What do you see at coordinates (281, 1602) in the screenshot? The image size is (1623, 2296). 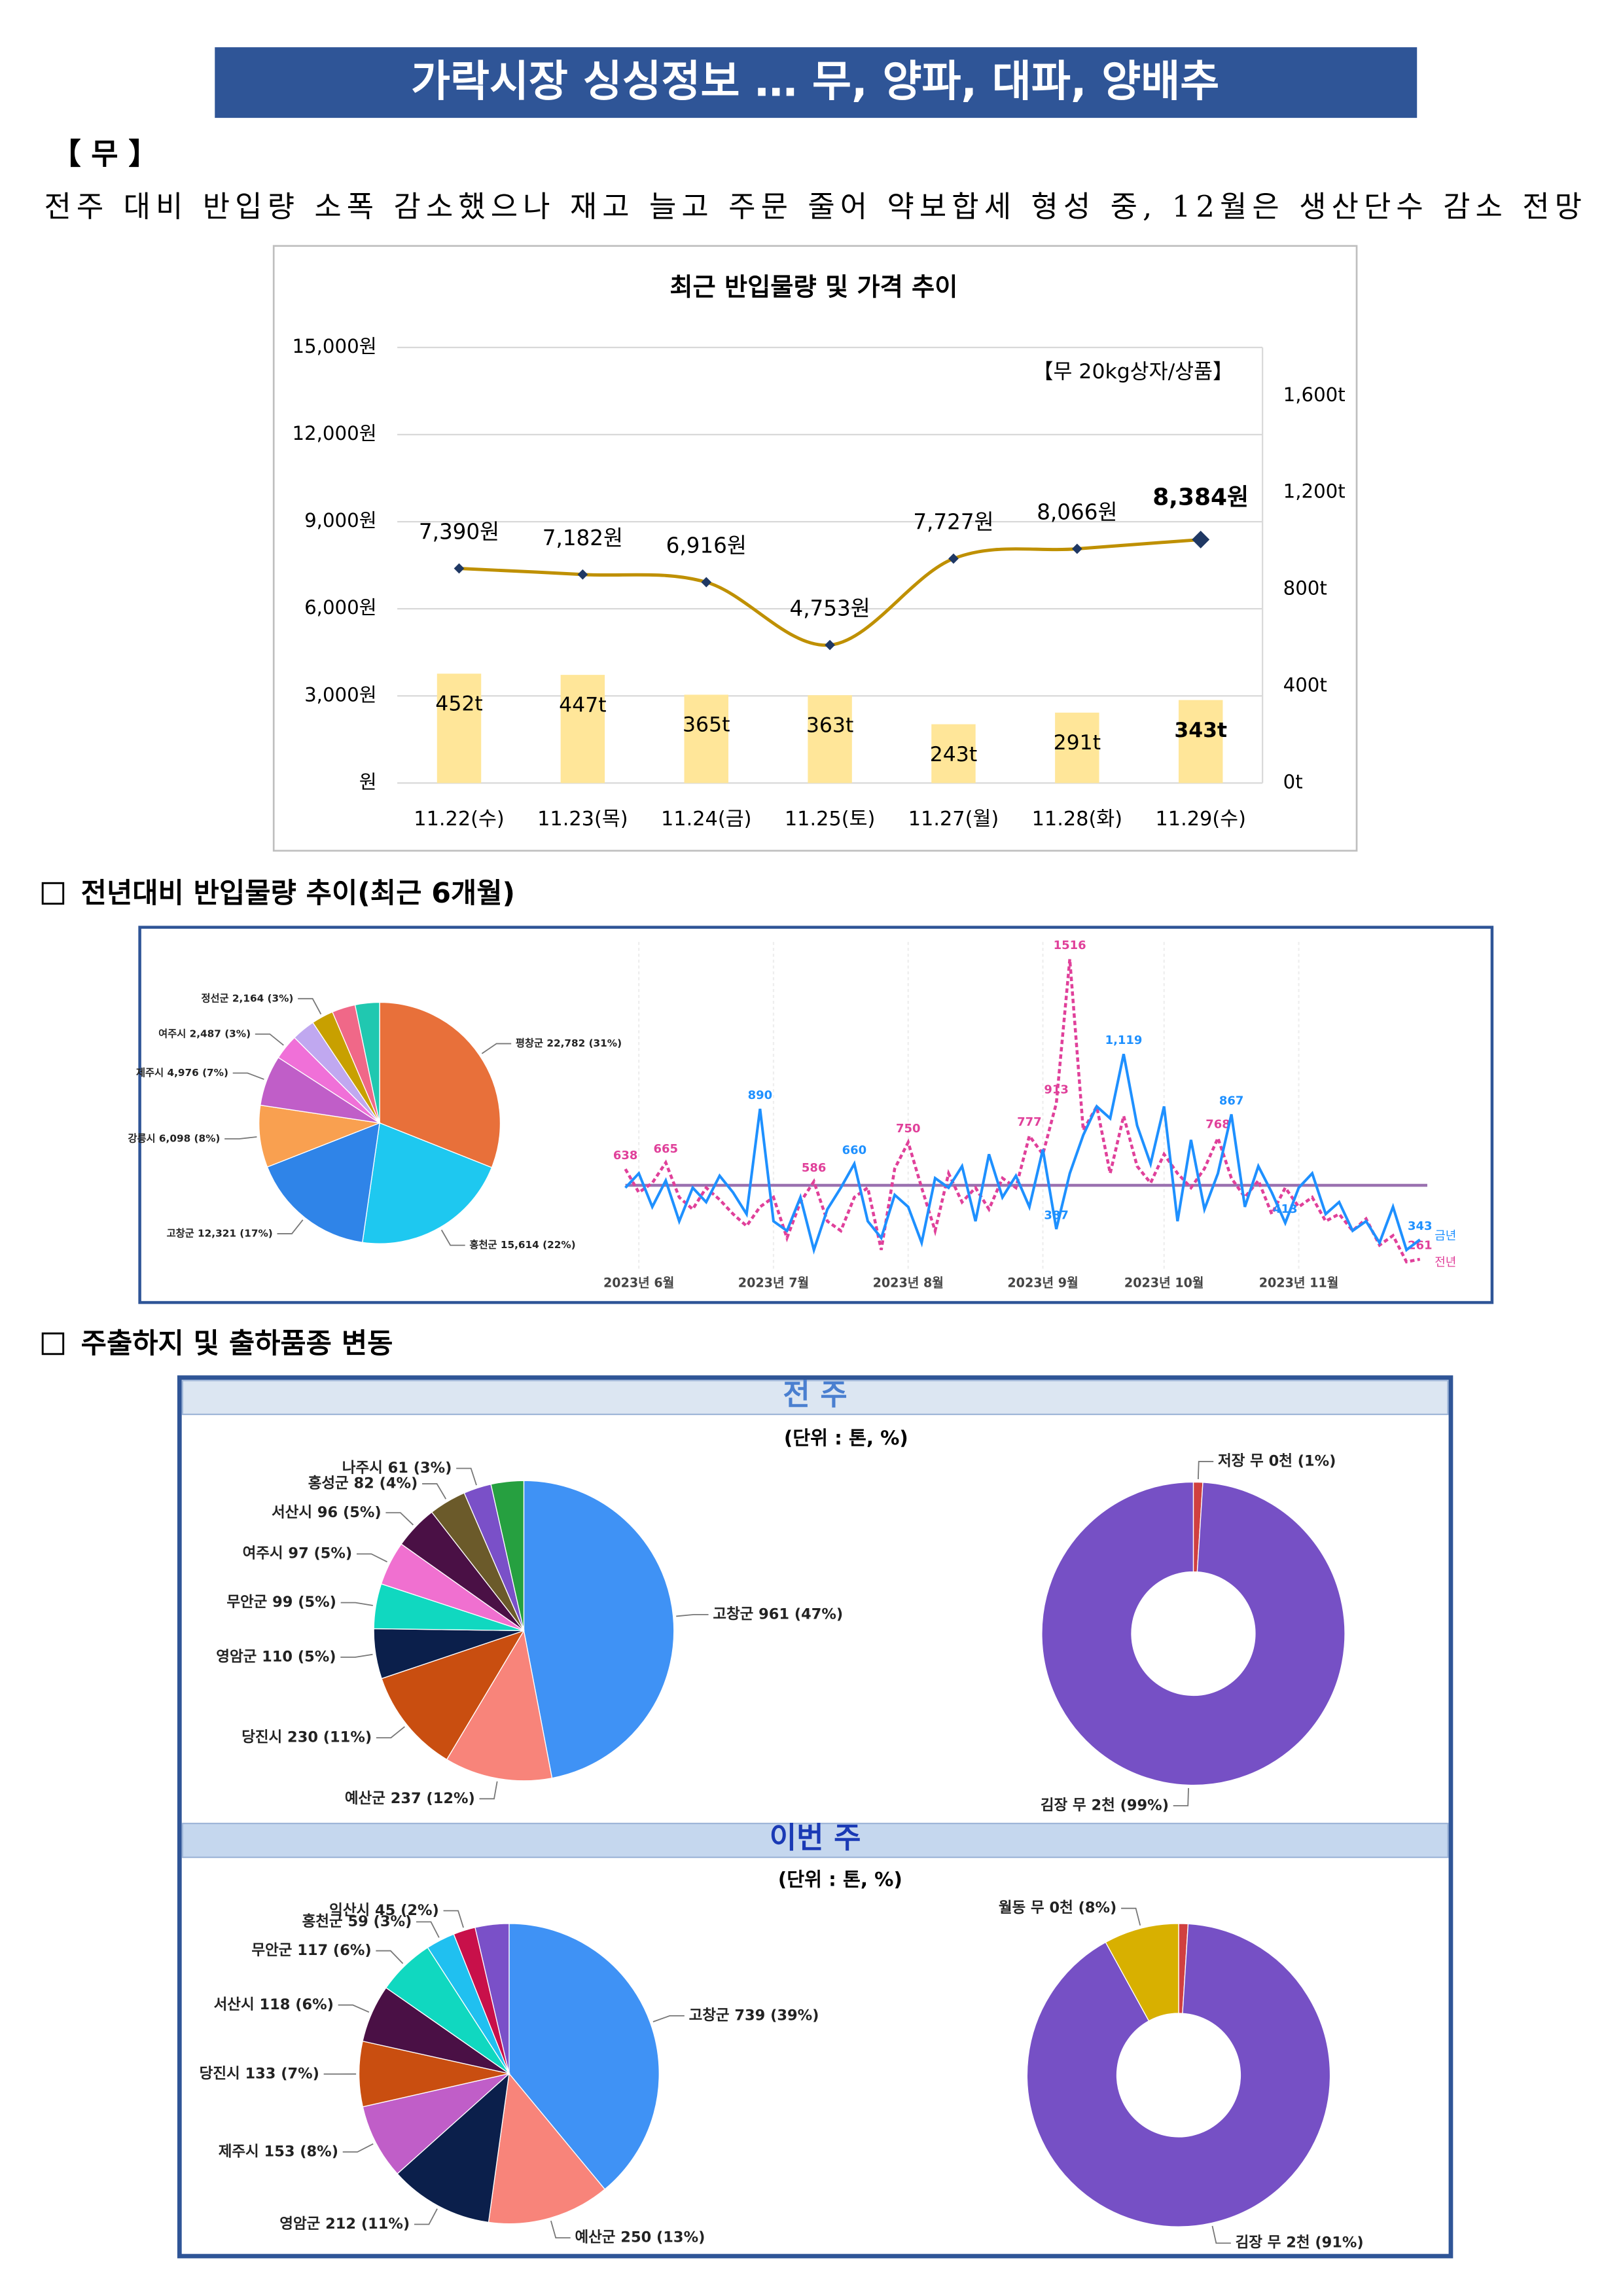 I see `slice-label: 무안군 99 (5%)` at bounding box center [281, 1602].